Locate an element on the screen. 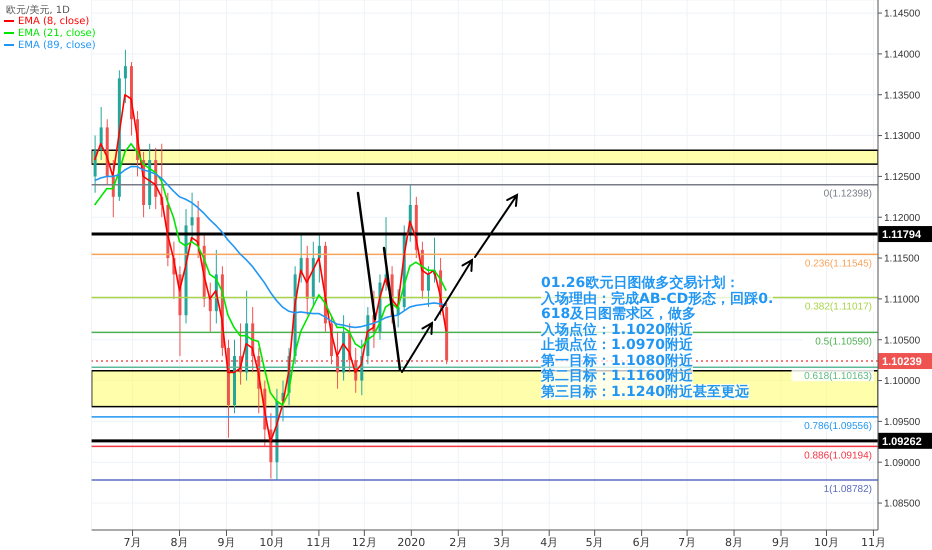 Image resolution: width=932 pixels, height=550 pixels. x-tick-label: 4月 is located at coordinates (549, 542).